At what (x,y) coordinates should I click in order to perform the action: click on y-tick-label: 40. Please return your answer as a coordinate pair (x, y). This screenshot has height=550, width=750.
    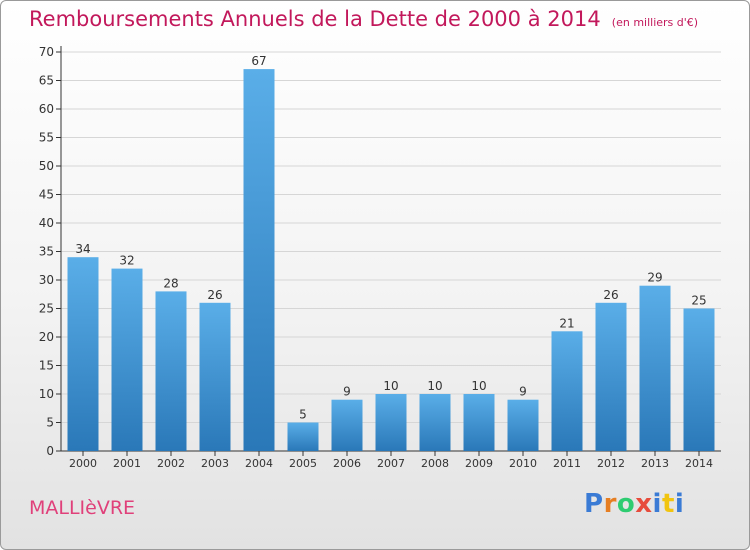
    Looking at the image, I should click on (46, 223).